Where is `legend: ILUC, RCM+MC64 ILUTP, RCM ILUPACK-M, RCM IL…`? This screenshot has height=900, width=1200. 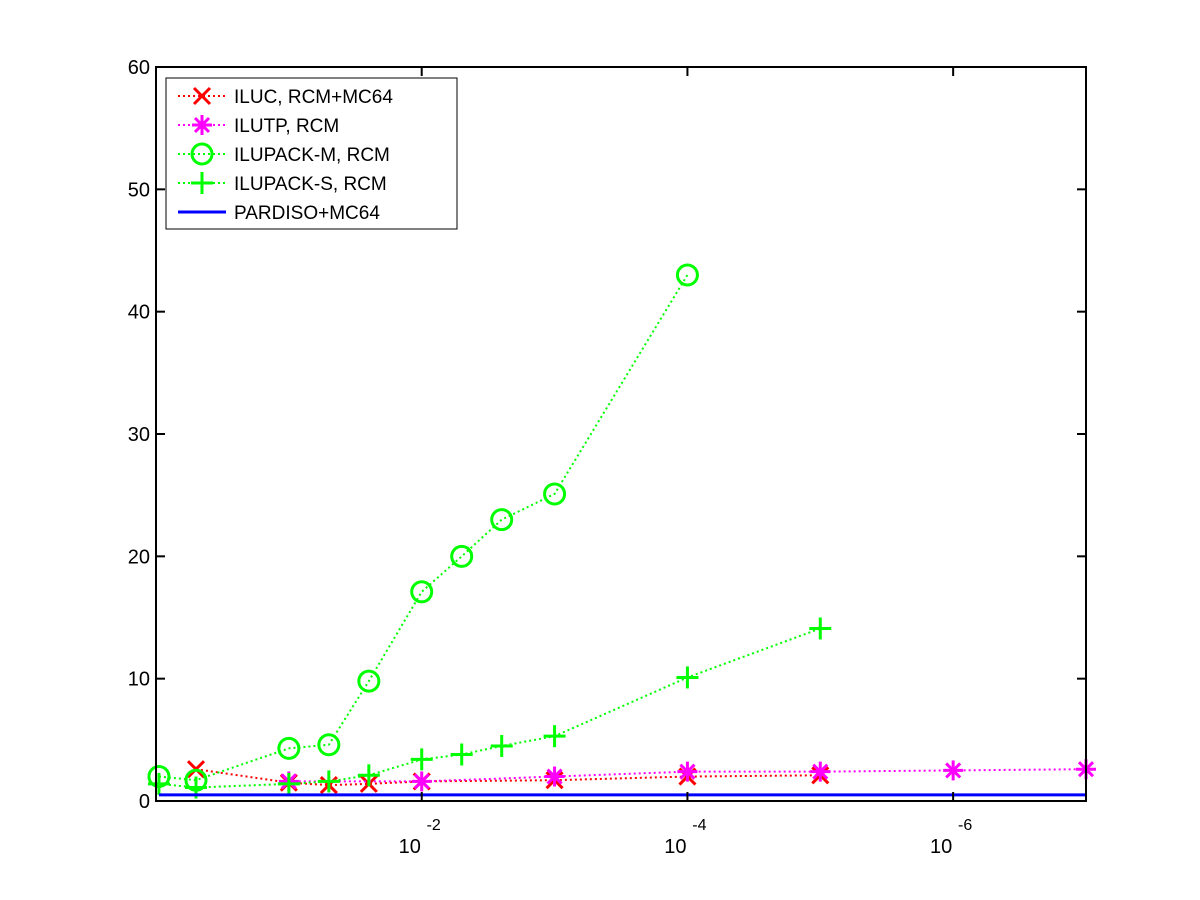
legend: ILUC, RCM+MC64 ILUTP, RCM ILUPACK-M, RCM IL… is located at coordinates (311, 153).